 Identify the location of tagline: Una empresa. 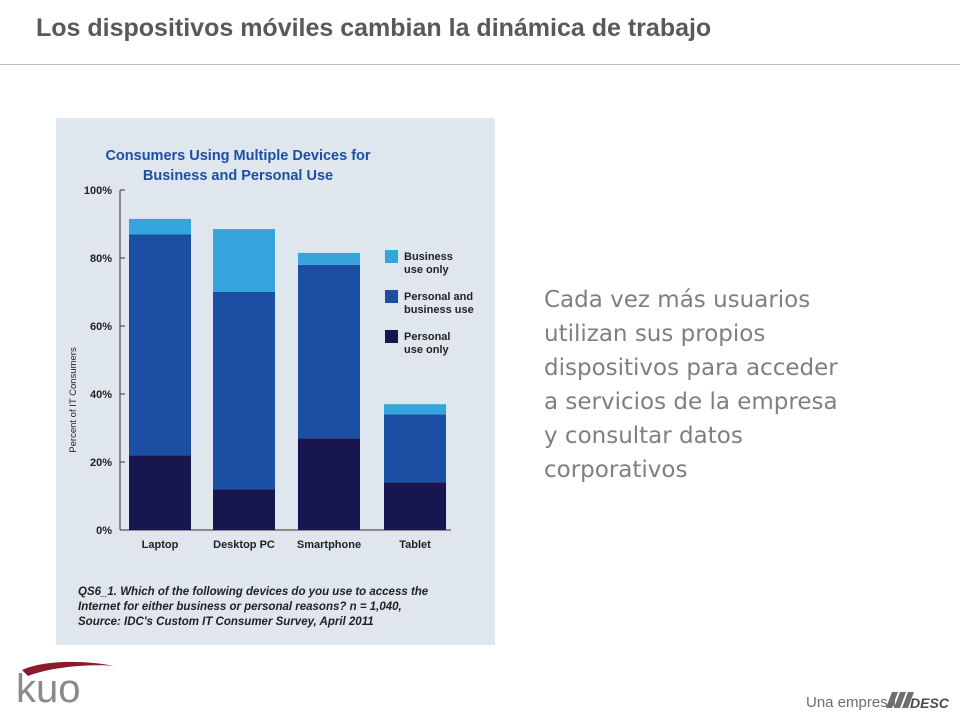
(851, 702).